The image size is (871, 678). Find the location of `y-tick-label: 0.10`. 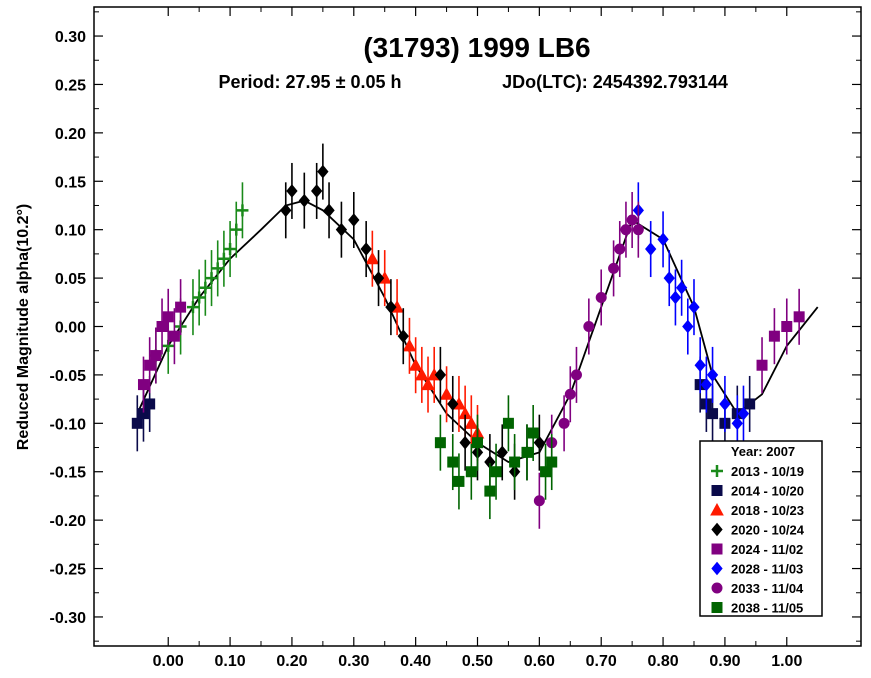

y-tick-label: 0.10 is located at coordinates (70, 231).